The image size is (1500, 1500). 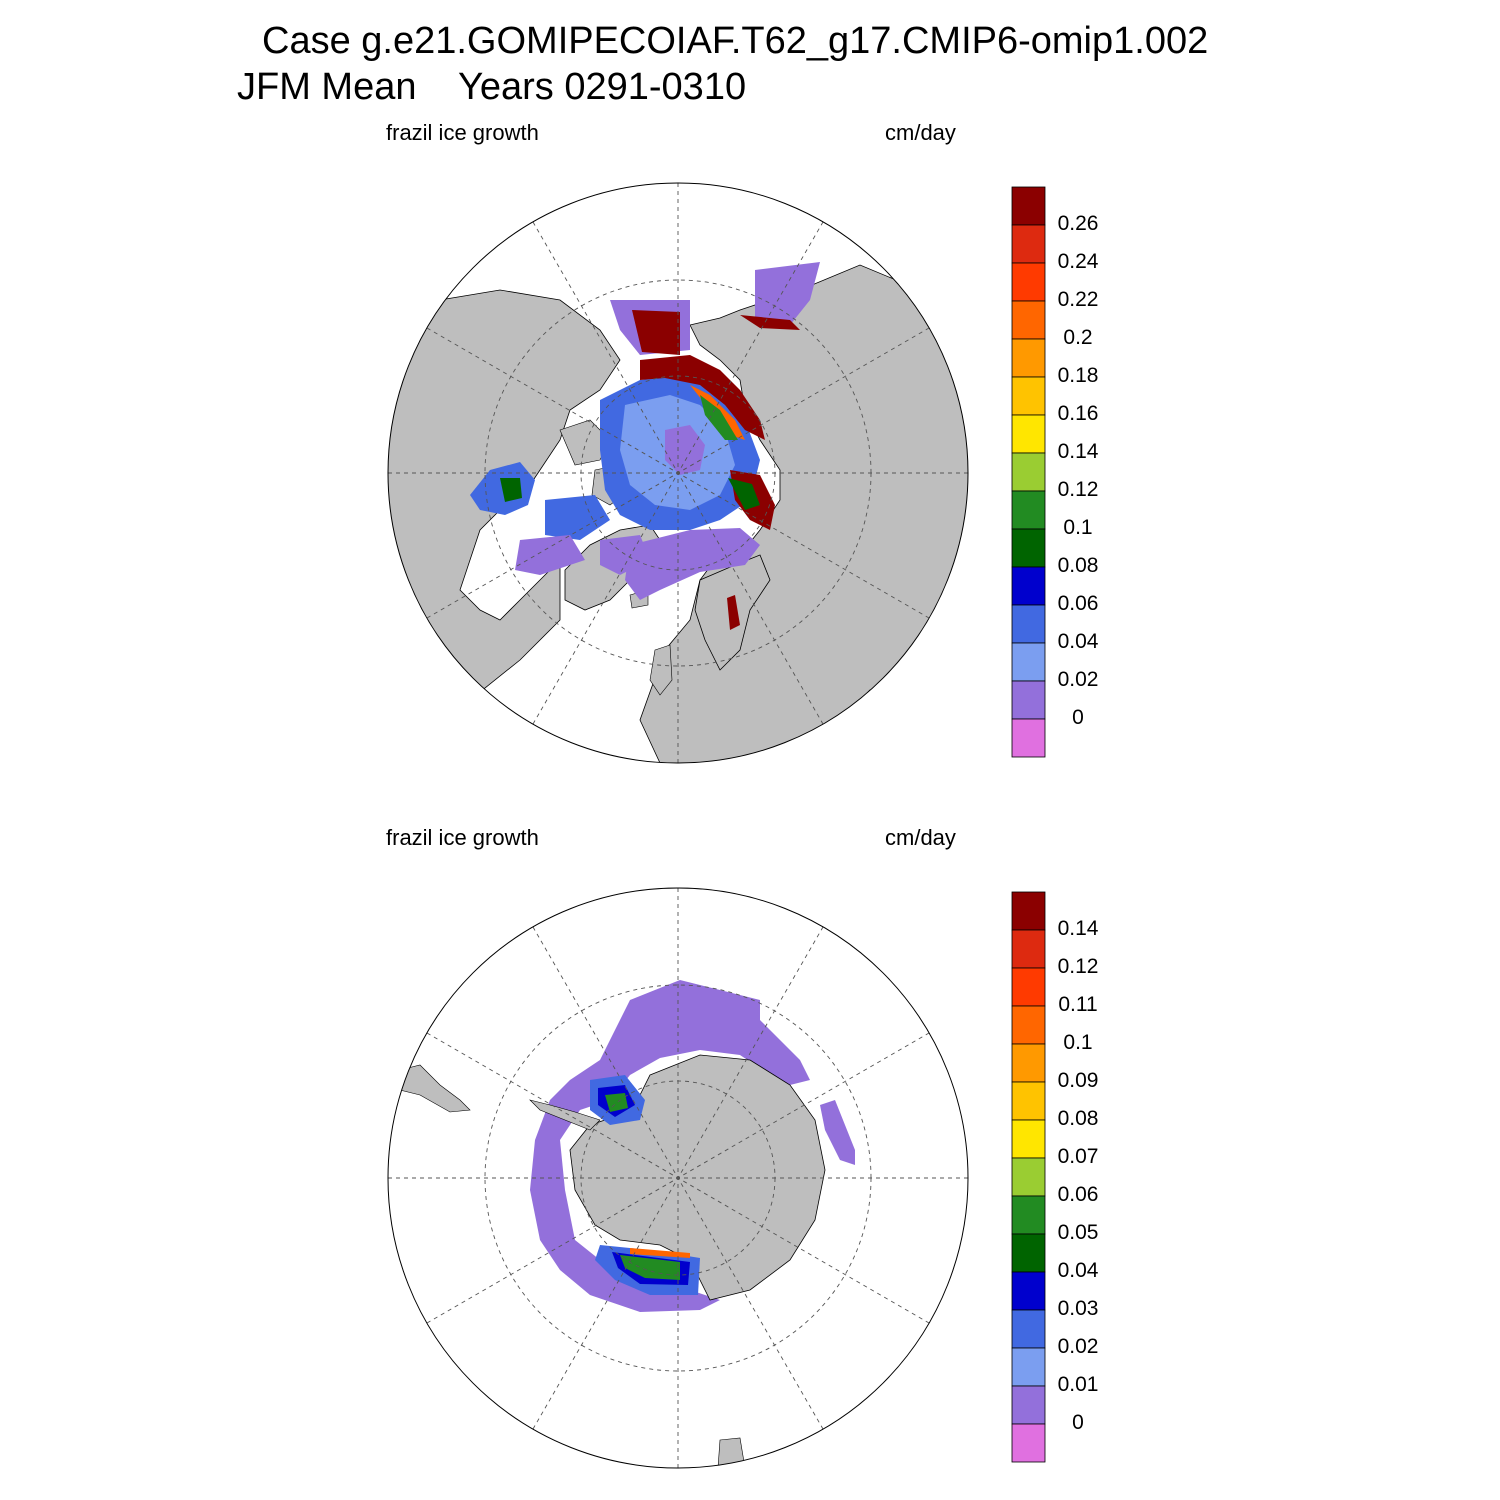 I want to click on north-panel-variable-label: frazil ice growth, so click(x=462, y=132).